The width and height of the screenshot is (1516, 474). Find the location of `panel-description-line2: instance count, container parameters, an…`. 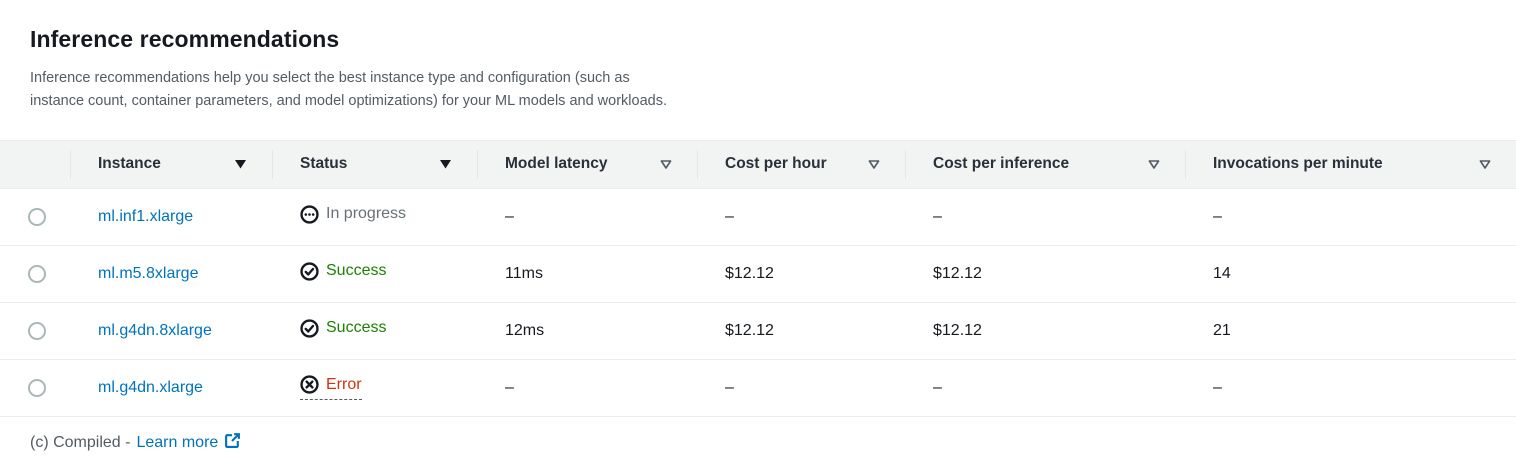

panel-description-line2: instance count, container parameters, an… is located at coordinates (348, 100).